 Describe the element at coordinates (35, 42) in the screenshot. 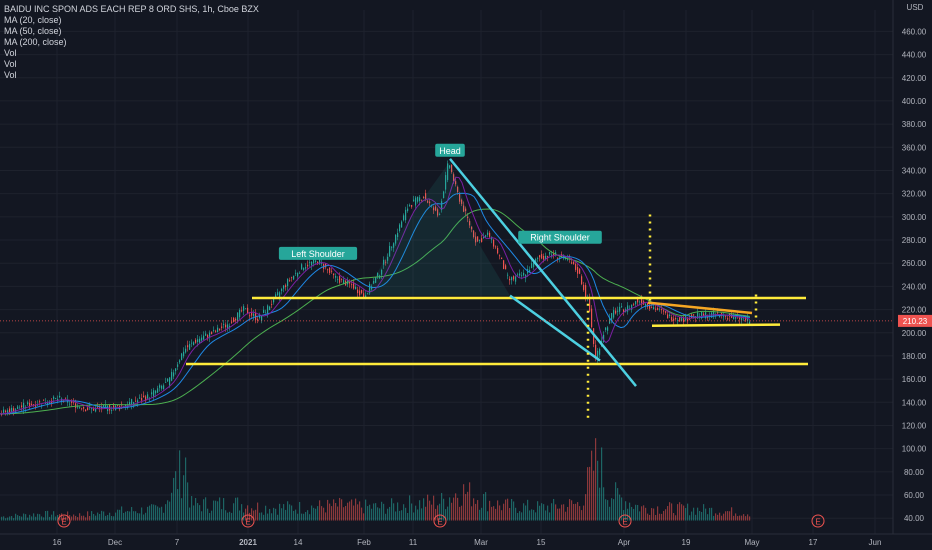

I see `indicator-ma200: MA (200, close)` at that location.